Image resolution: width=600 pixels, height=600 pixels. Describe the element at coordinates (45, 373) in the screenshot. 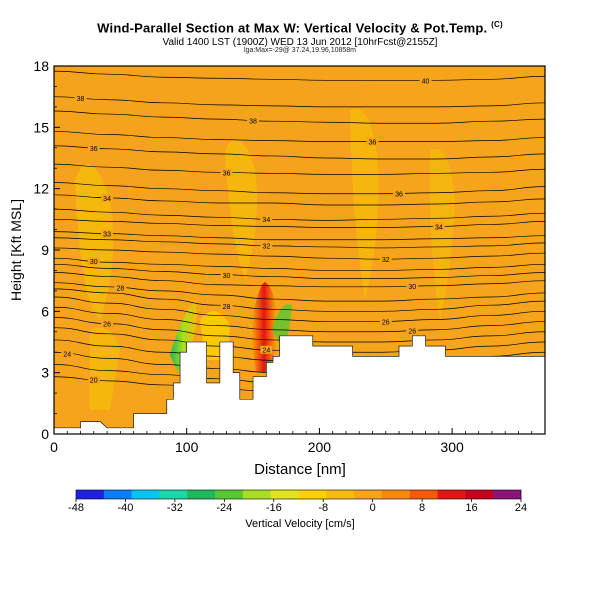

I see `y-tick-label: 3` at that location.